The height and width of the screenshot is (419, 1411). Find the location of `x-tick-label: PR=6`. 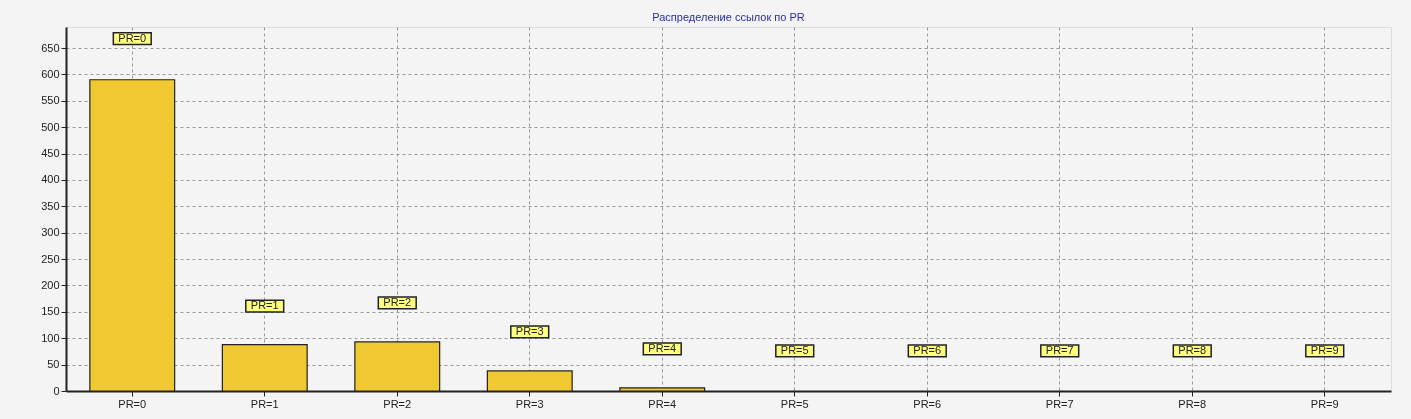

x-tick-label: PR=6 is located at coordinates (927, 403).